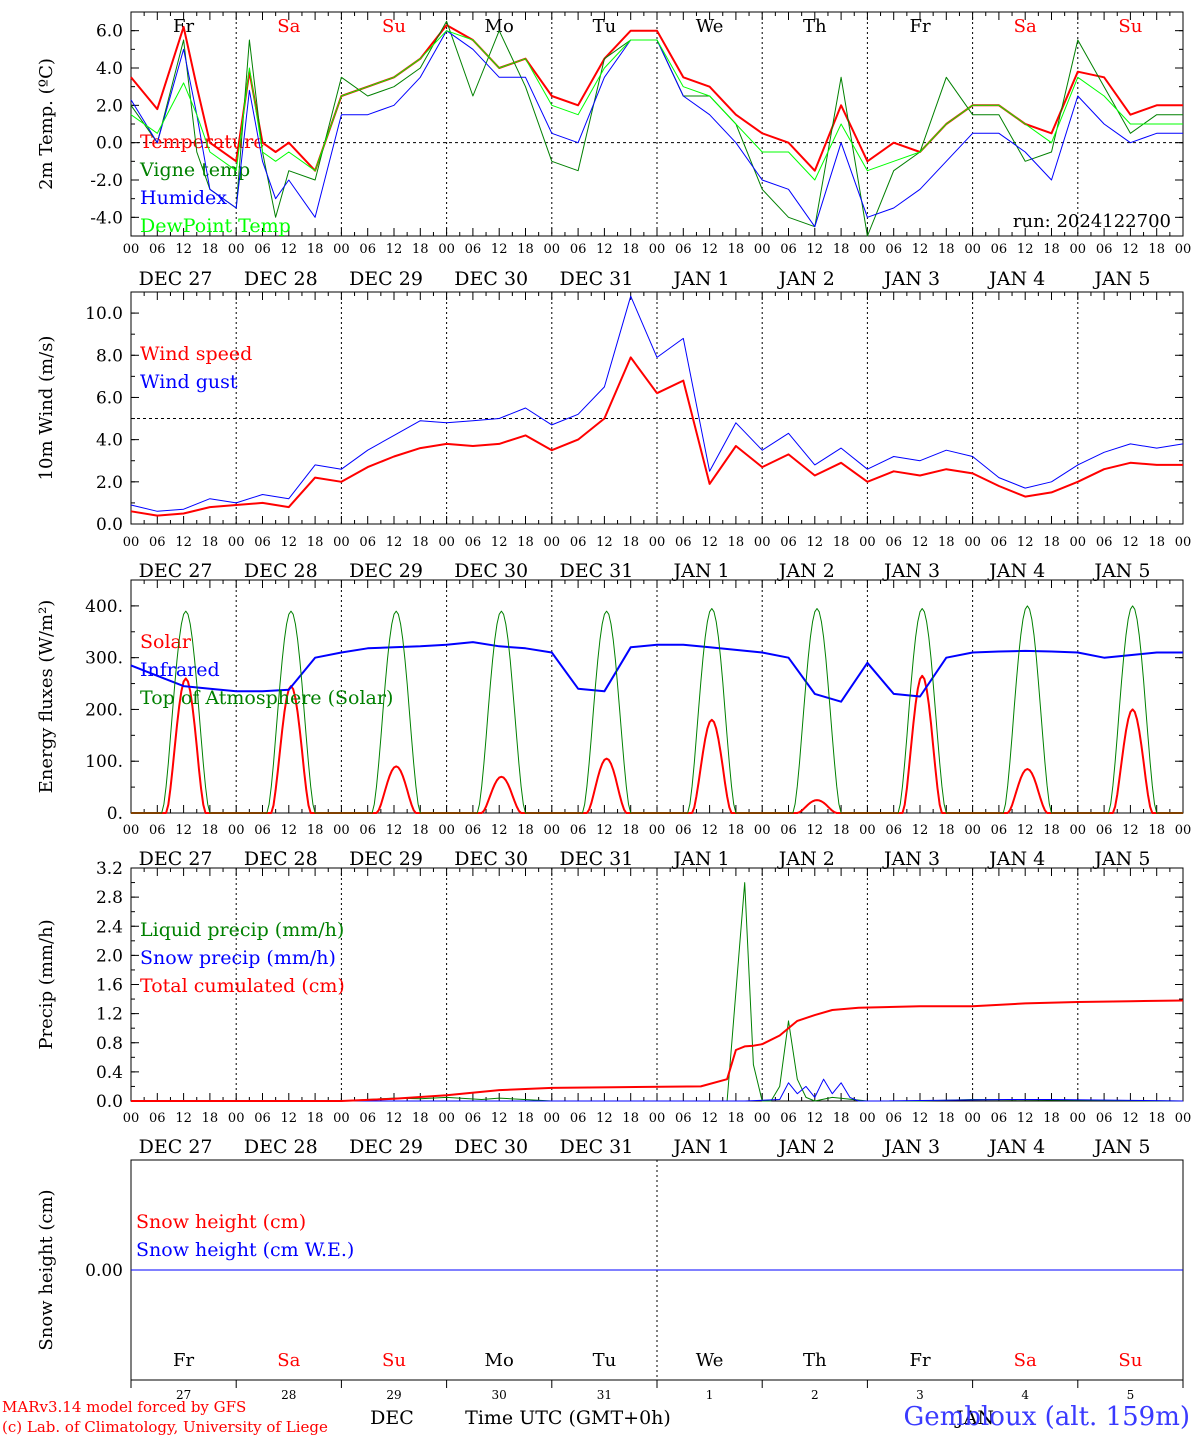 The image size is (1194, 1440). What do you see at coordinates (115, 814) in the screenshot?
I see `y-tick-label: 0.` at bounding box center [115, 814].